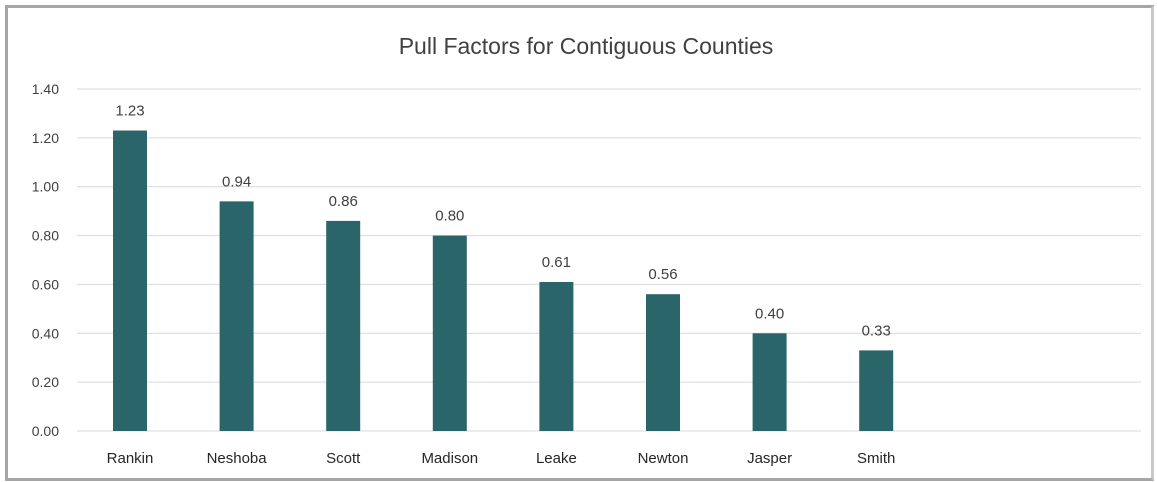 This screenshot has width=1157, height=482. Describe the element at coordinates (45, 236) in the screenshot. I see `y-tick-label: 0.80` at that location.